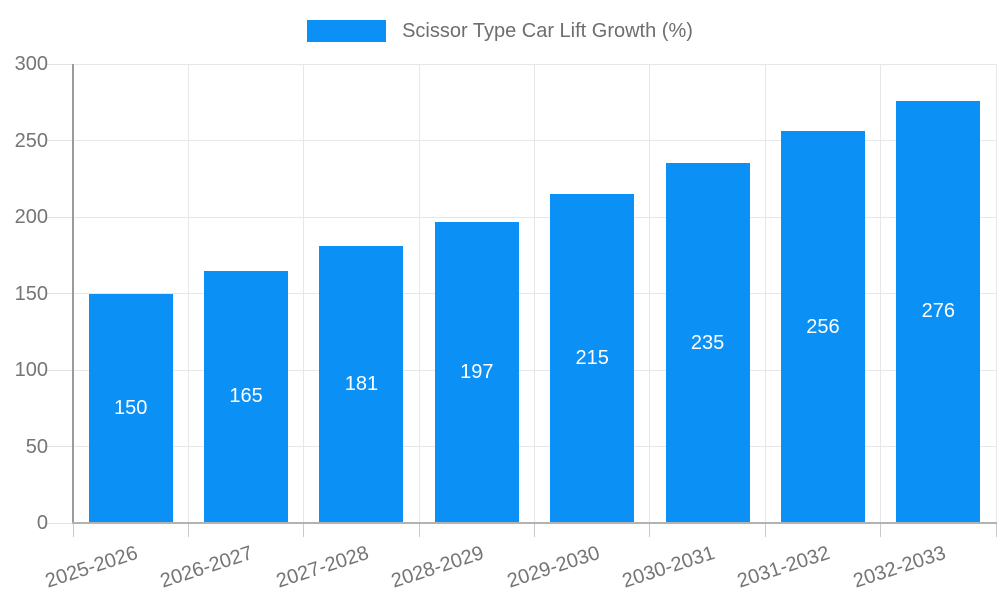  Describe the element at coordinates (547, 31) in the screenshot. I see `legend-label: Scissor Type Car Lift Growth (%)` at that location.